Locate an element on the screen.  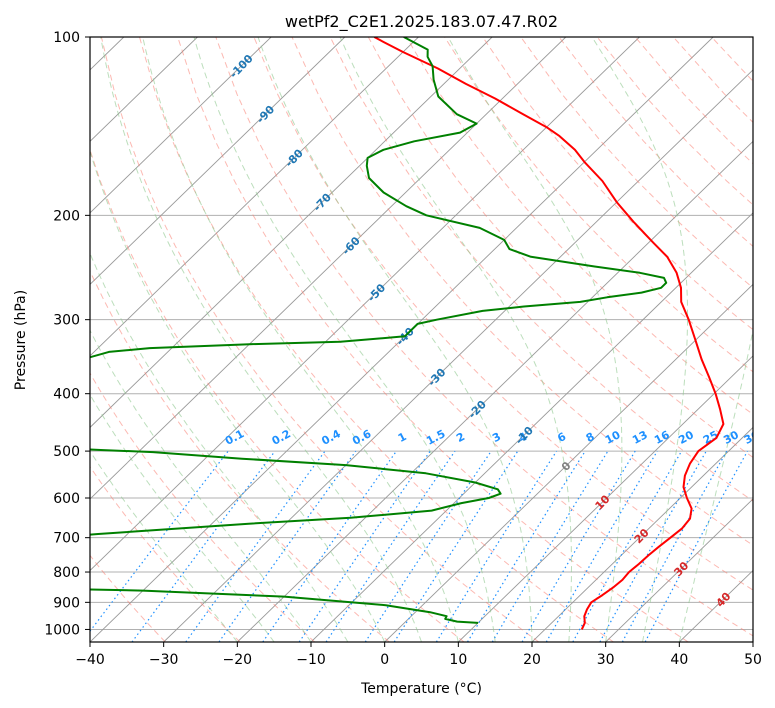
x-tick-label: −40 is located at coordinates (90, 660).